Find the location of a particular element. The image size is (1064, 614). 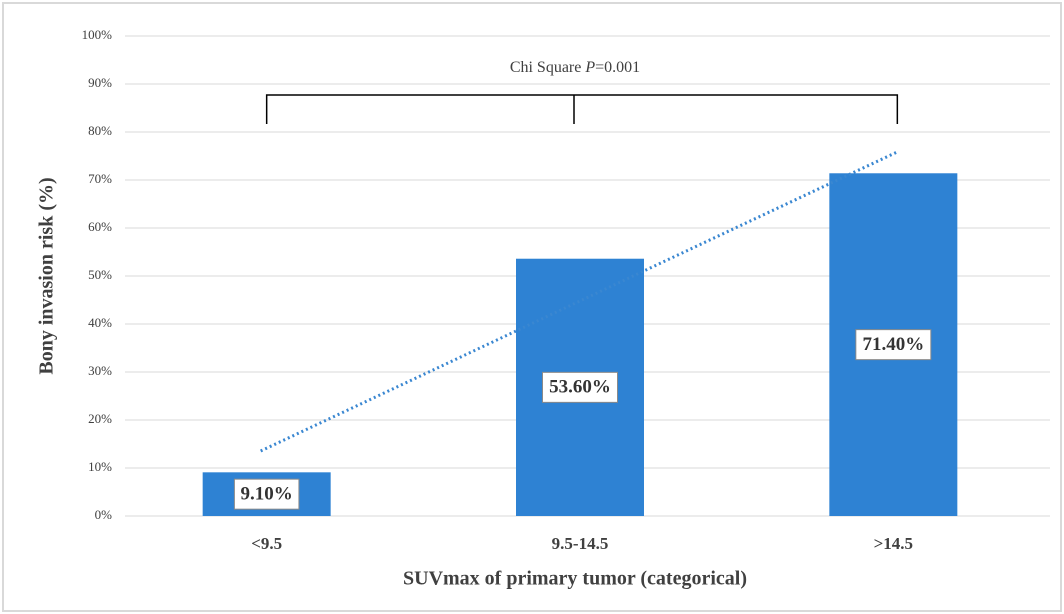

y-tick-label: 40% is located at coordinates (100, 322).